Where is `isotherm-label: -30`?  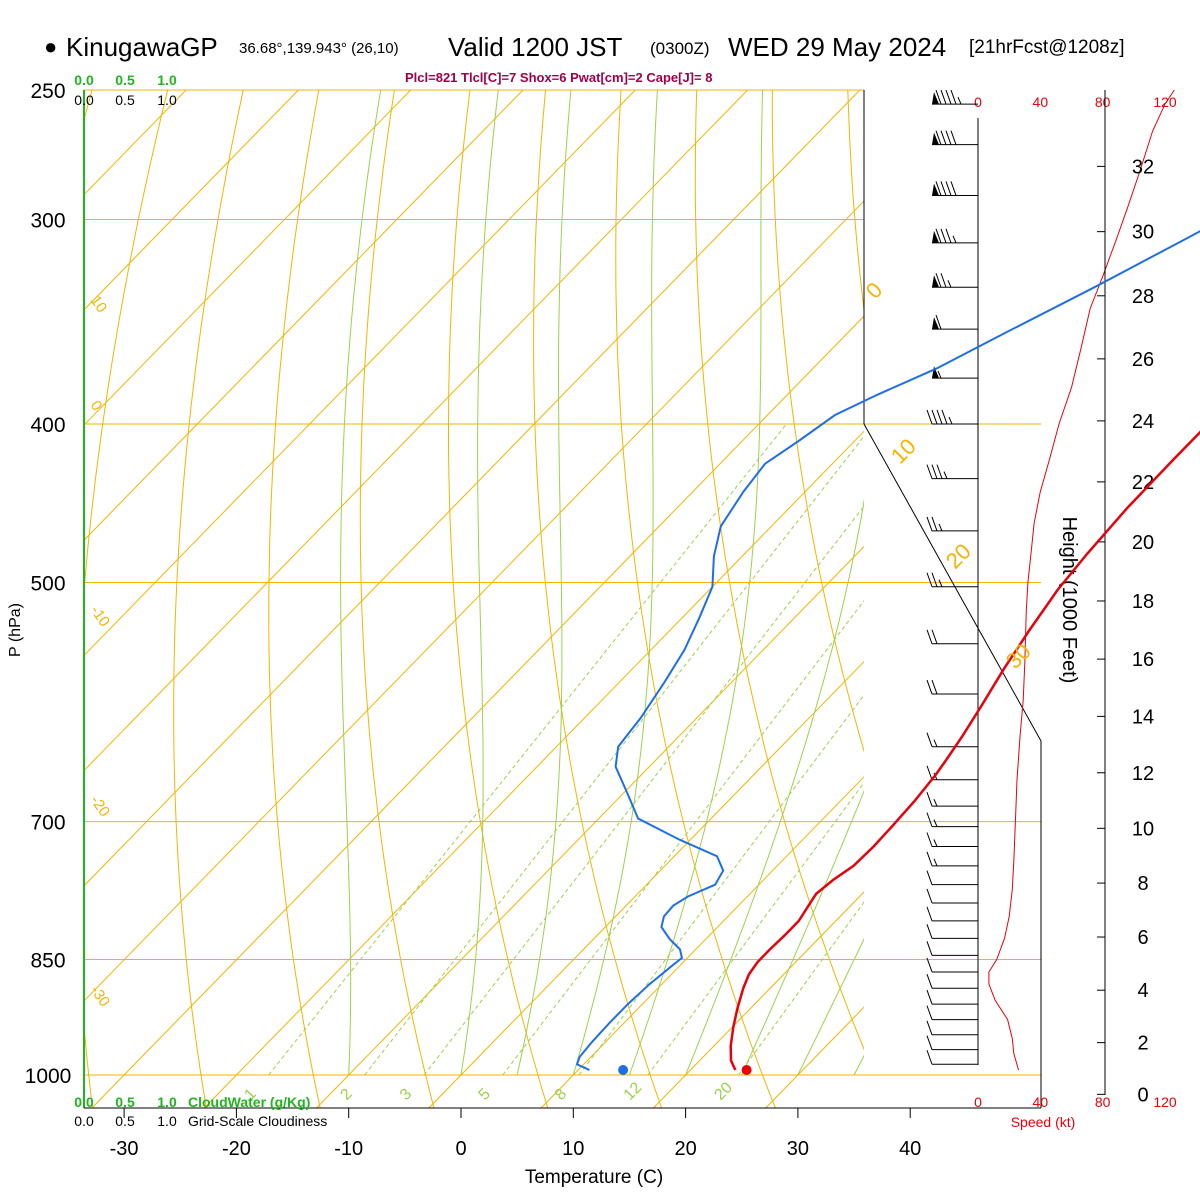
isotherm-label: -30 is located at coordinates (100, 997).